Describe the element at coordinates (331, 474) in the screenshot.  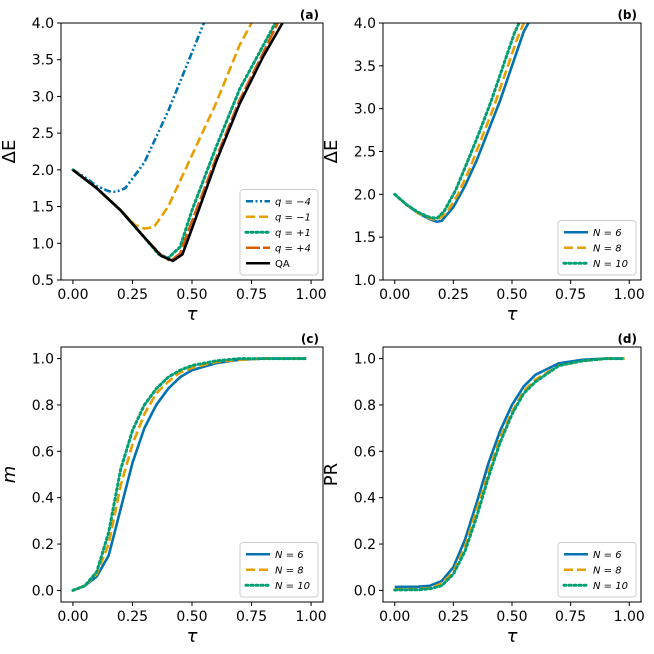
I see `y-axis-label: PR` at that location.